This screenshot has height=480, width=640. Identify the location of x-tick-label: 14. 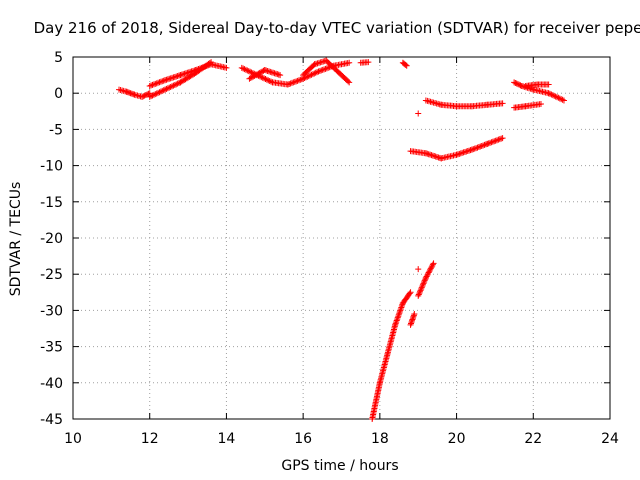
(227, 439).